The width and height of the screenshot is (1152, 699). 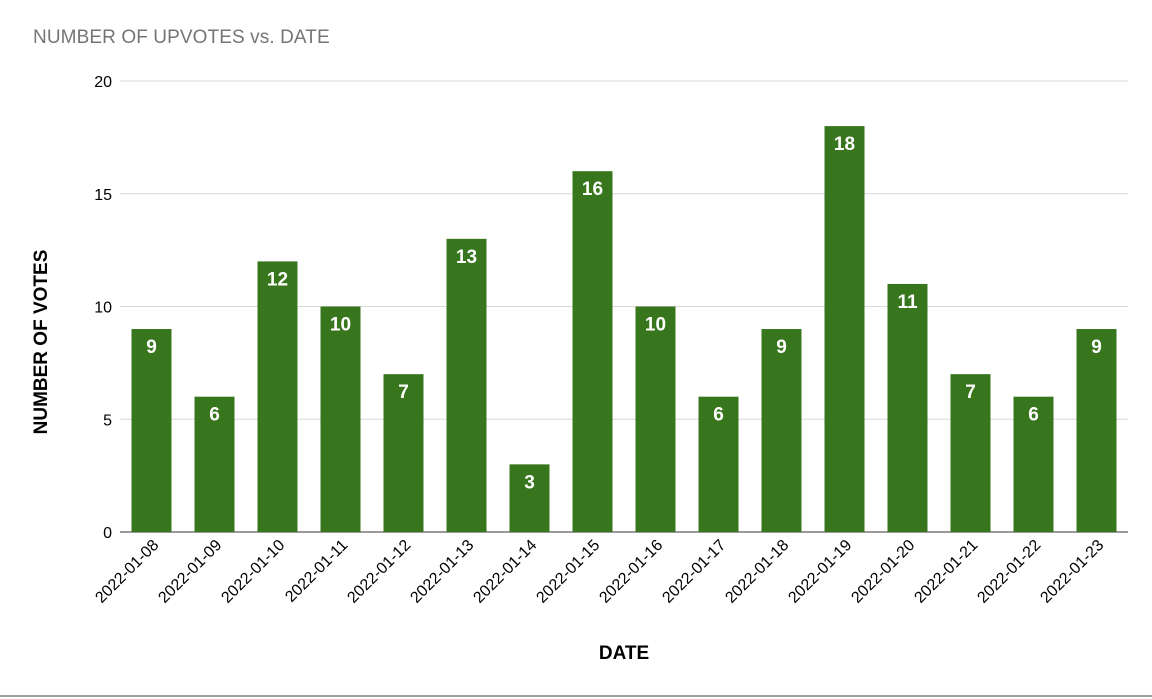 I want to click on bar-value-label: 13, so click(x=466, y=257).